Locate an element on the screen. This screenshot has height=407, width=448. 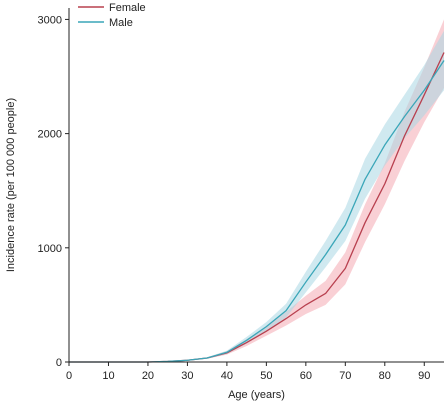
y-tick-label: 0 is located at coordinates (59, 363).